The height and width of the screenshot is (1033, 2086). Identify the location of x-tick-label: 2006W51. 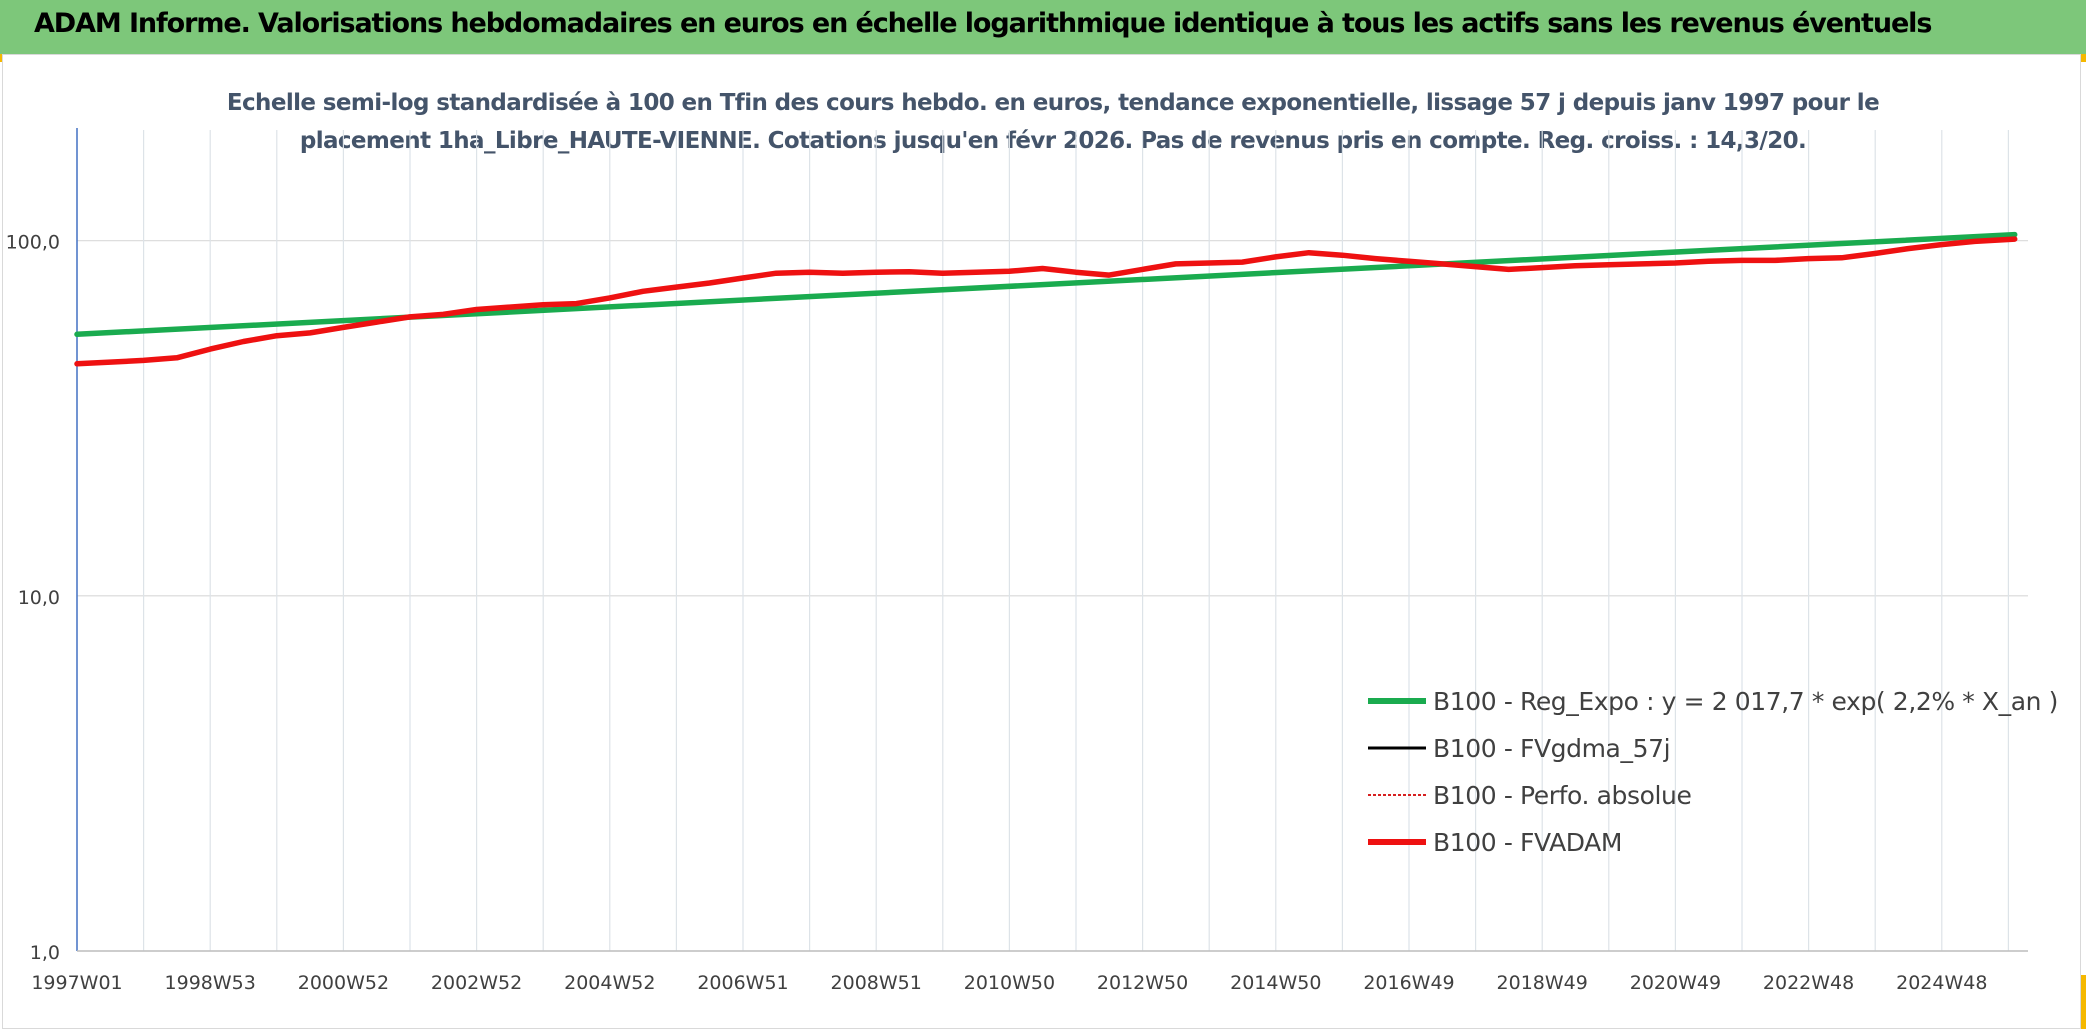
(742, 983).